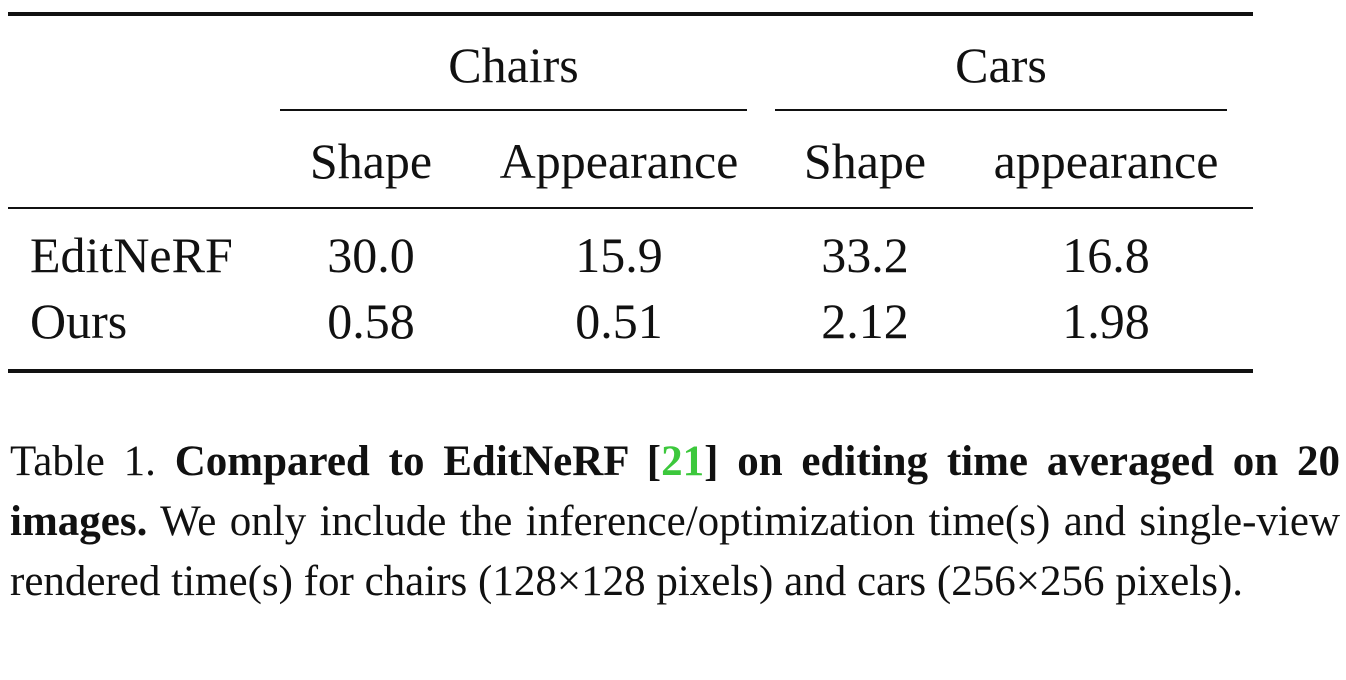 This screenshot has width=1346, height=680. Describe the element at coordinates (513, 110) in the screenshot. I see `chairs-group-rule` at that location.